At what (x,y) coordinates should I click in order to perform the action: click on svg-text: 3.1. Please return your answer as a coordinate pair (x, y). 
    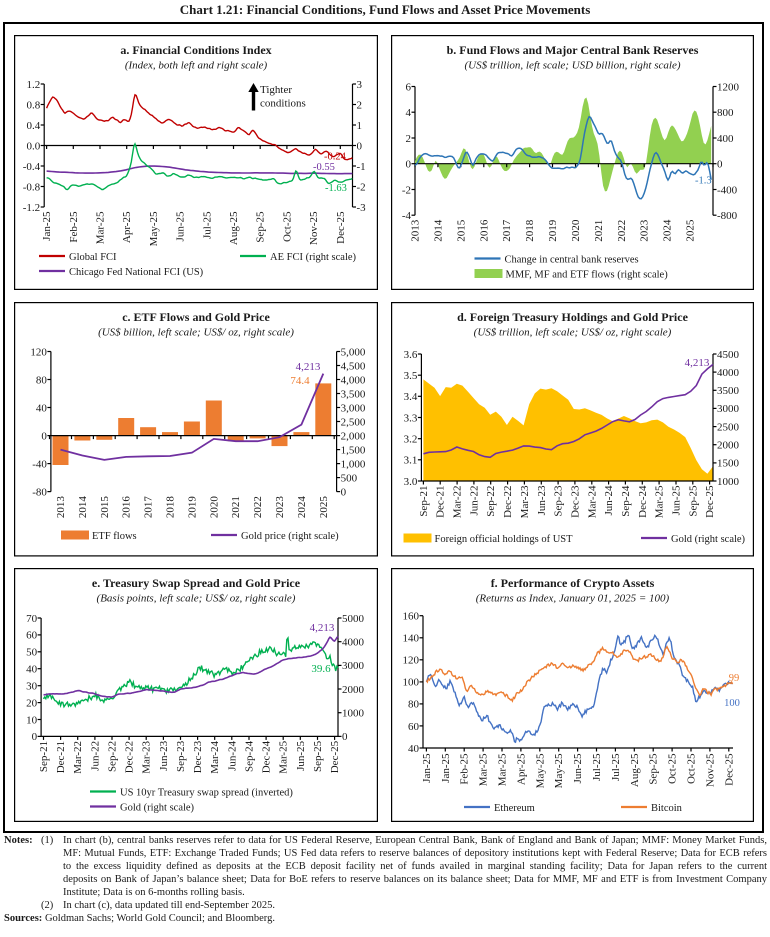
    Looking at the image, I should click on (411, 461).